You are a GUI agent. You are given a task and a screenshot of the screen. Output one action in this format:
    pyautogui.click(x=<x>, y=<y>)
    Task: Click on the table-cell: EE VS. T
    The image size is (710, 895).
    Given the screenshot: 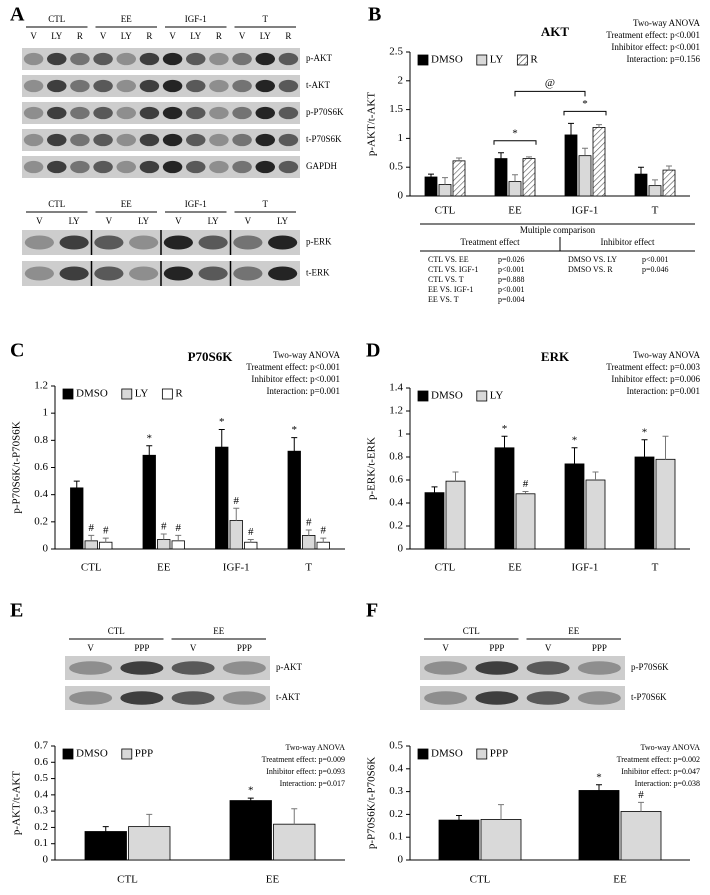 What is the action you would take?
    pyautogui.click(x=443, y=299)
    